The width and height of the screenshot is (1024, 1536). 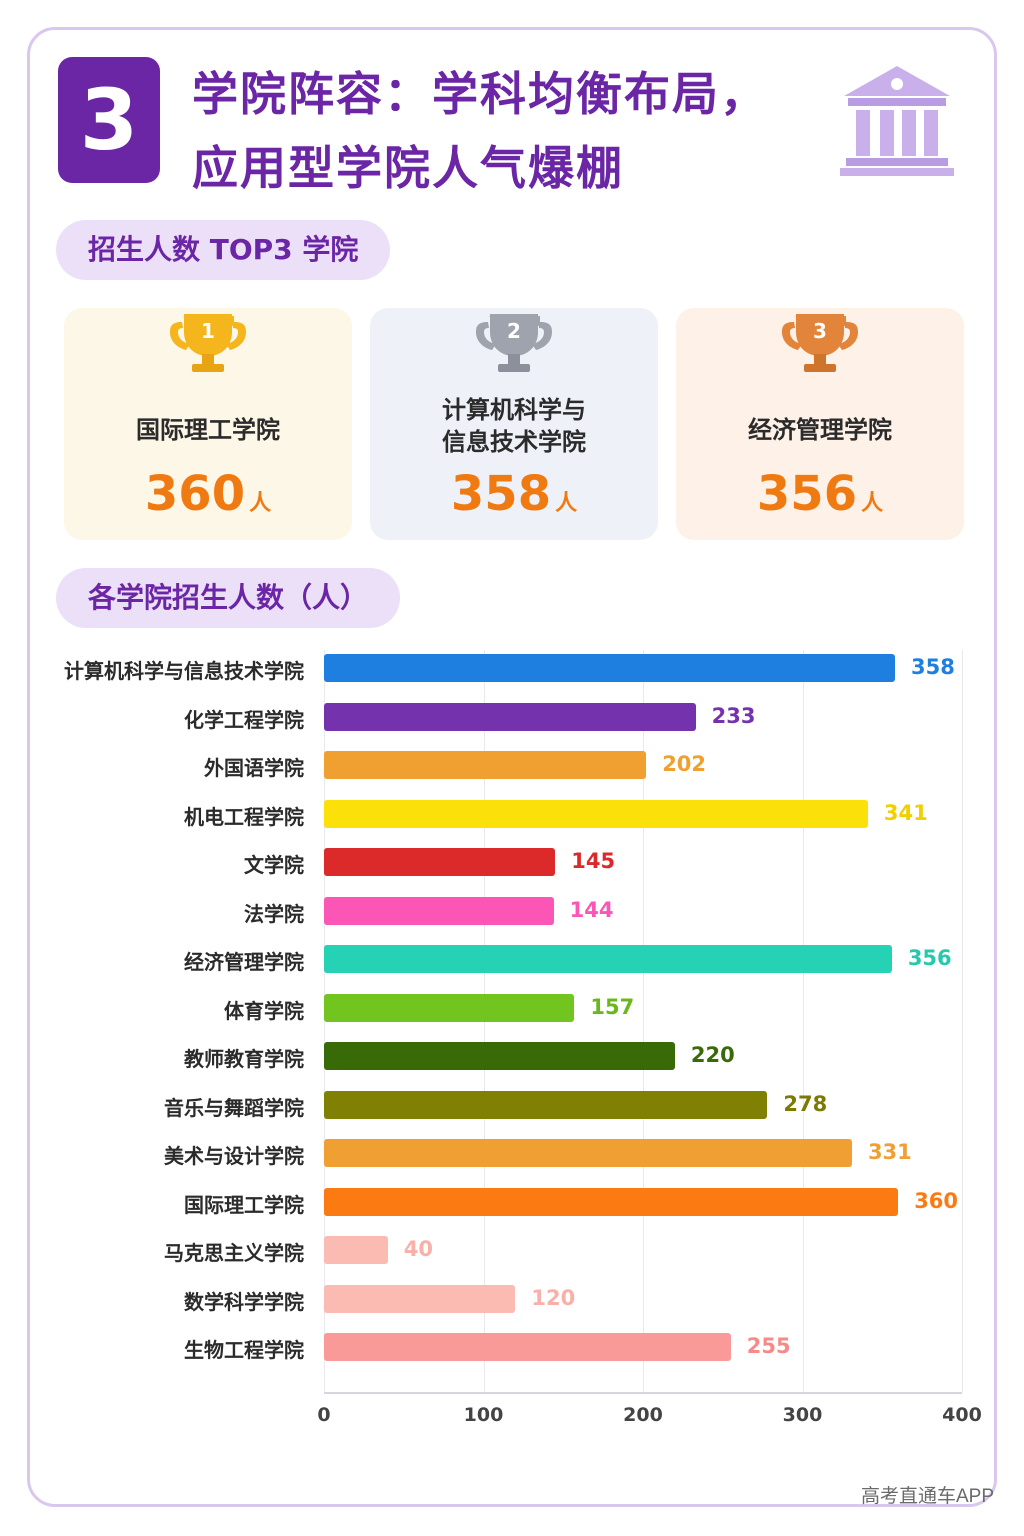 What do you see at coordinates (228, 598) in the screenshot?
I see `chart-section-label: 各学院招生人数（人）` at bounding box center [228, 598].